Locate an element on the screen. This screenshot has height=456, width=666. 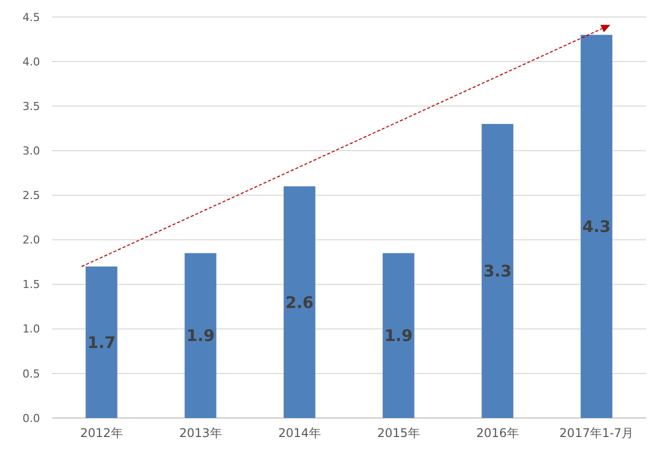
y-tick-label: 1.5 is located at coordinates (31, 285).